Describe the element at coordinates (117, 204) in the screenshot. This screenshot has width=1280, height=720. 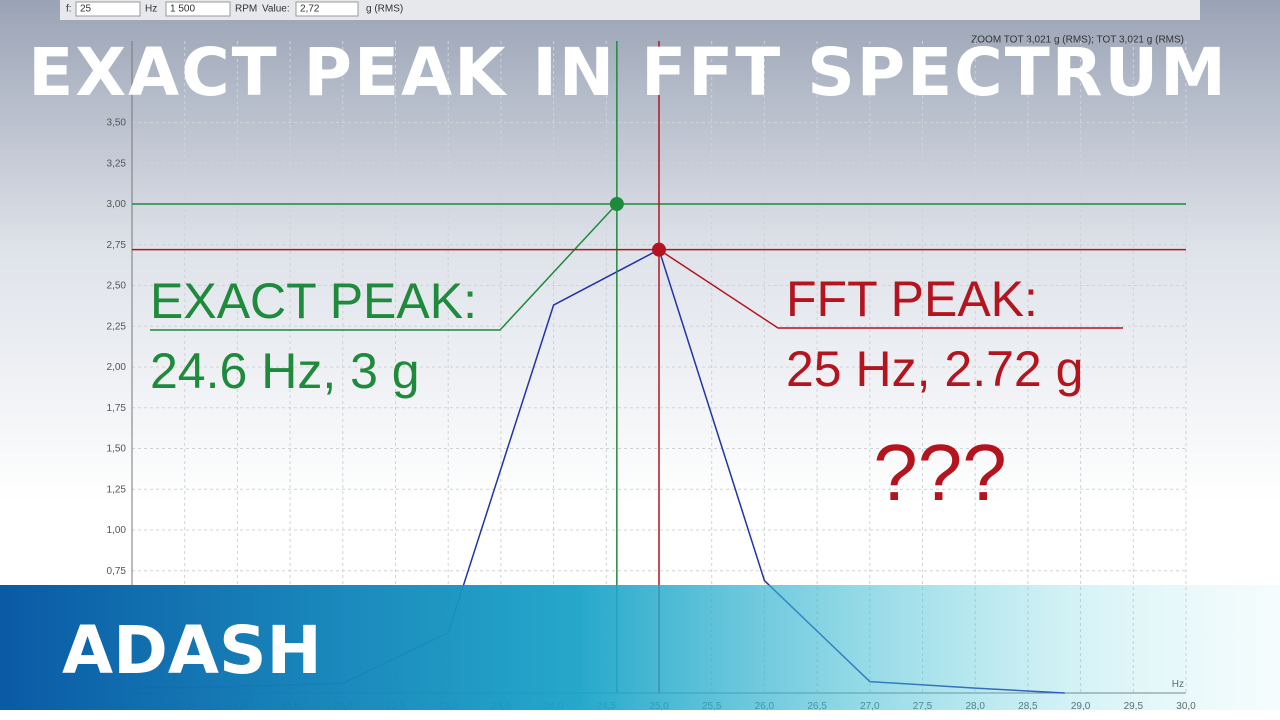
I see `y-tick-label: 3,00` at that location.